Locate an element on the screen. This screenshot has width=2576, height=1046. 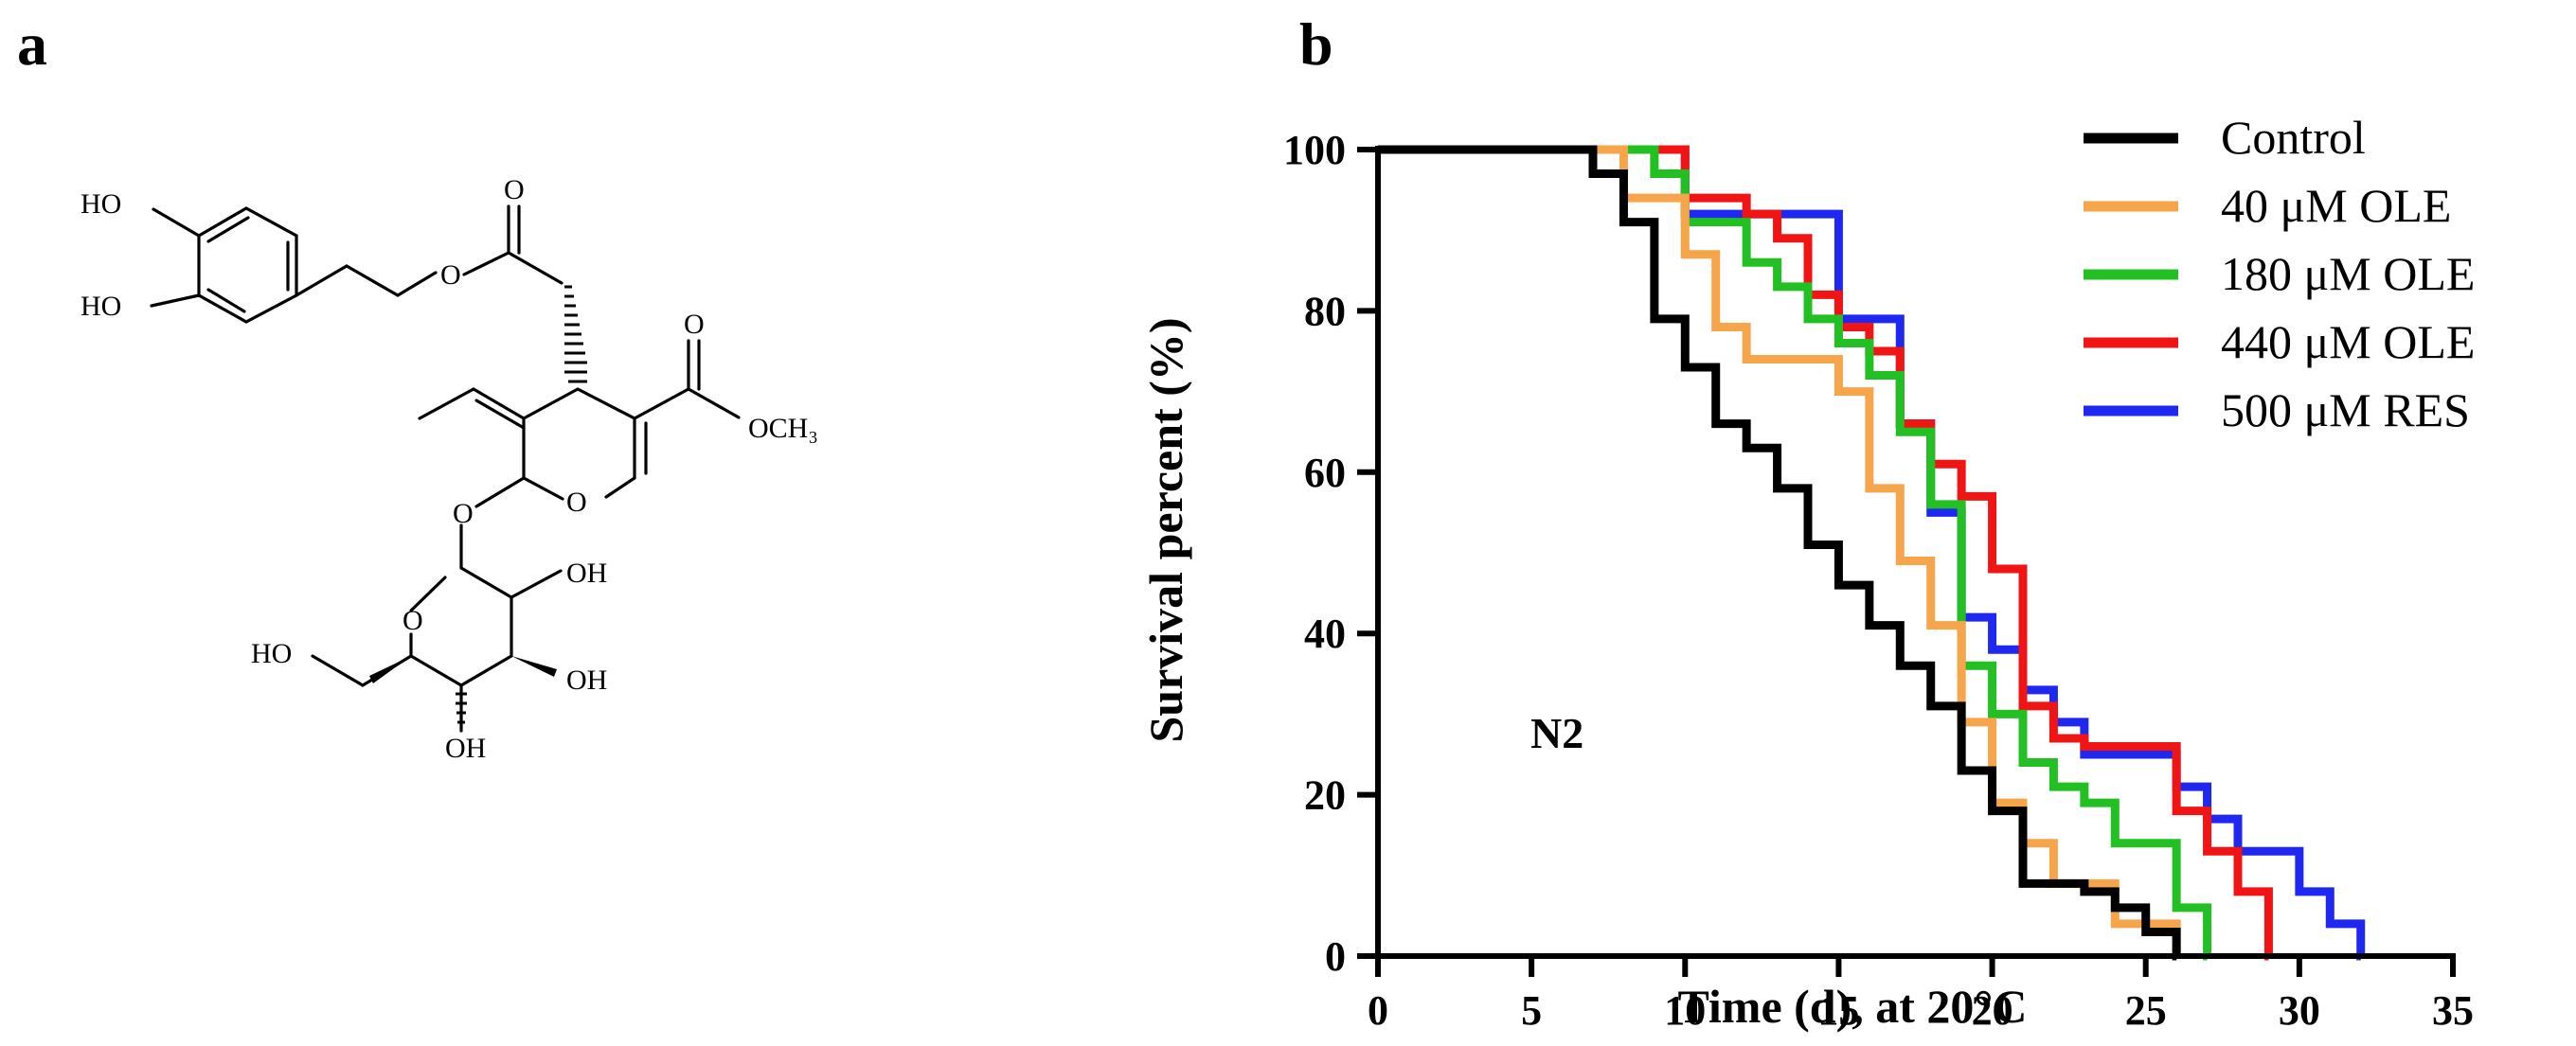
y-tick-label-40: 40 is located at coordinates (1325, 634).